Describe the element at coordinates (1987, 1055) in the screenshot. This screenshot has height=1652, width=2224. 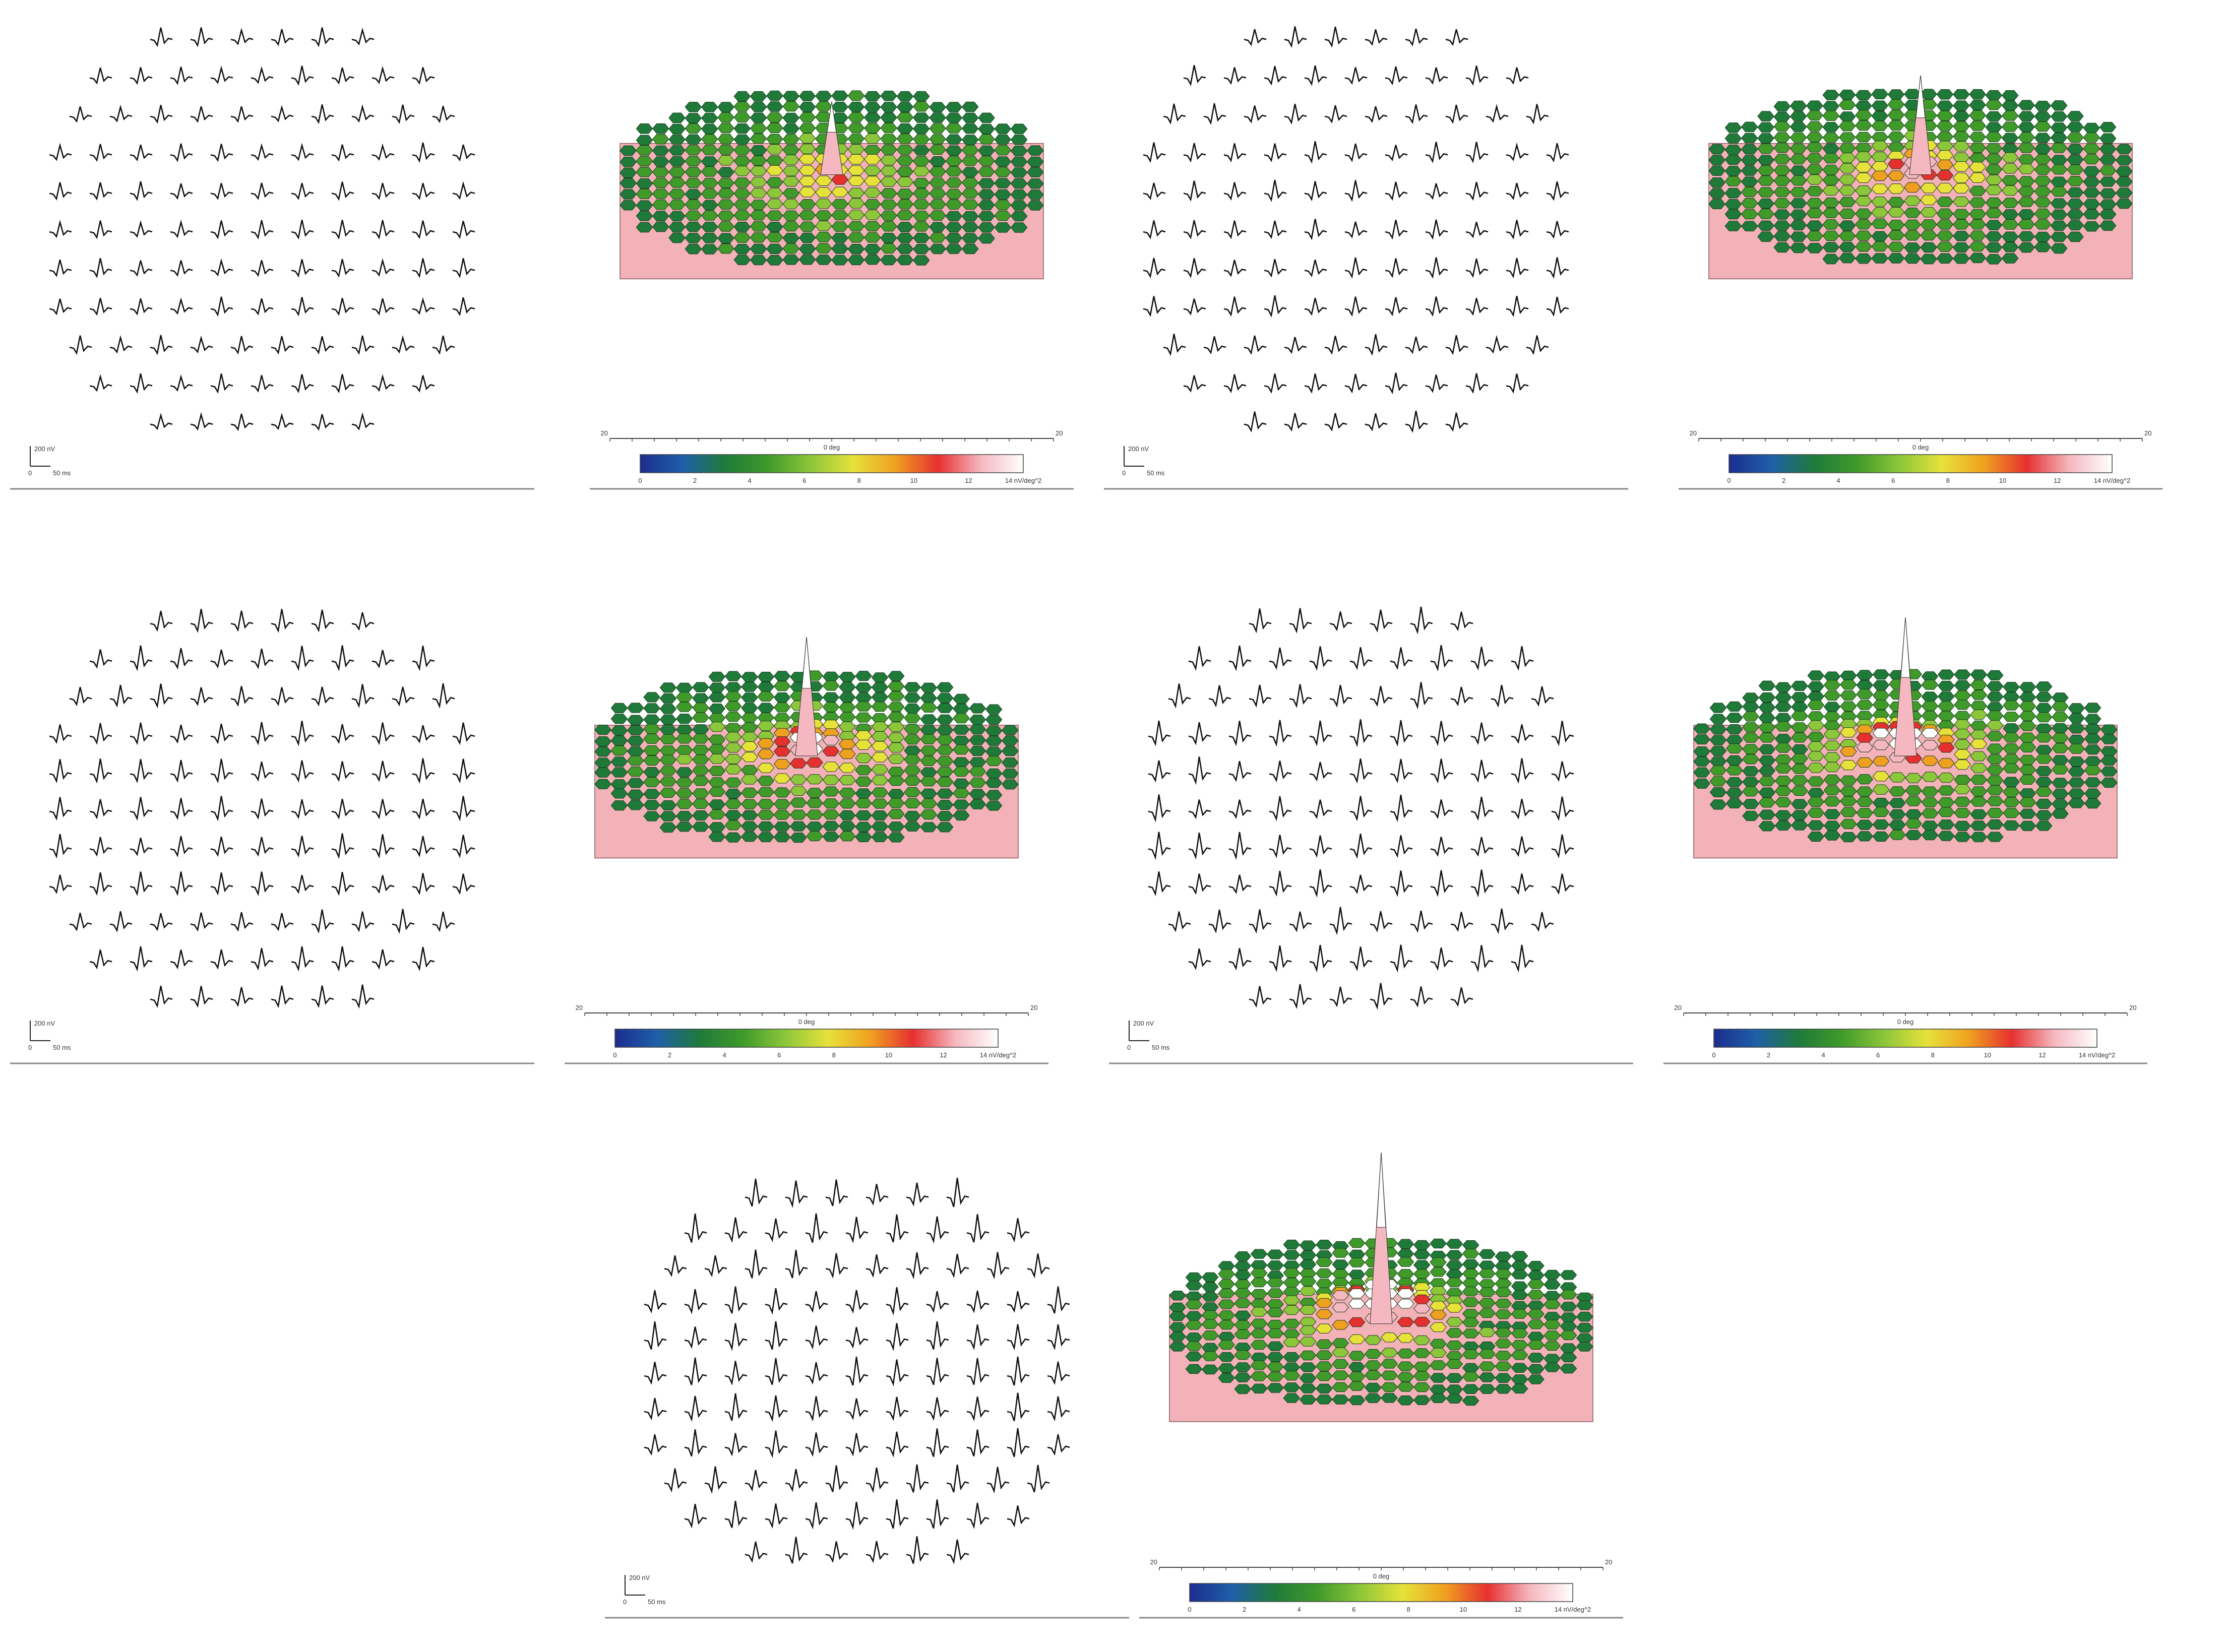
I see `colorbar-tick-label: 10` at that location.